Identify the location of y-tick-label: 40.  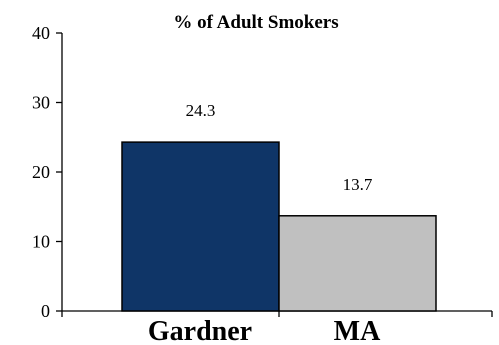
(41, 33).